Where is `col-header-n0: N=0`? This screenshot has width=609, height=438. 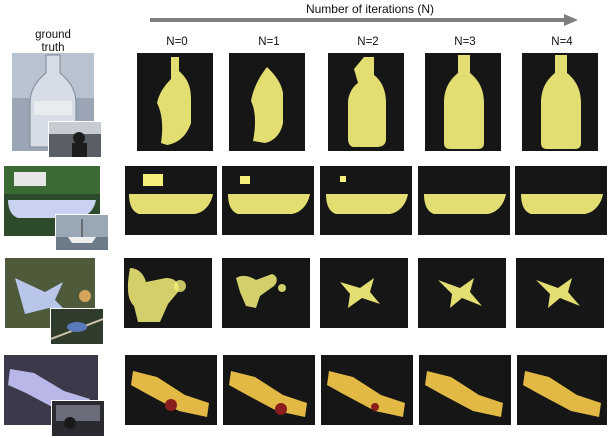
col-header-n0: N=0 is located at coordinates (177, 42).